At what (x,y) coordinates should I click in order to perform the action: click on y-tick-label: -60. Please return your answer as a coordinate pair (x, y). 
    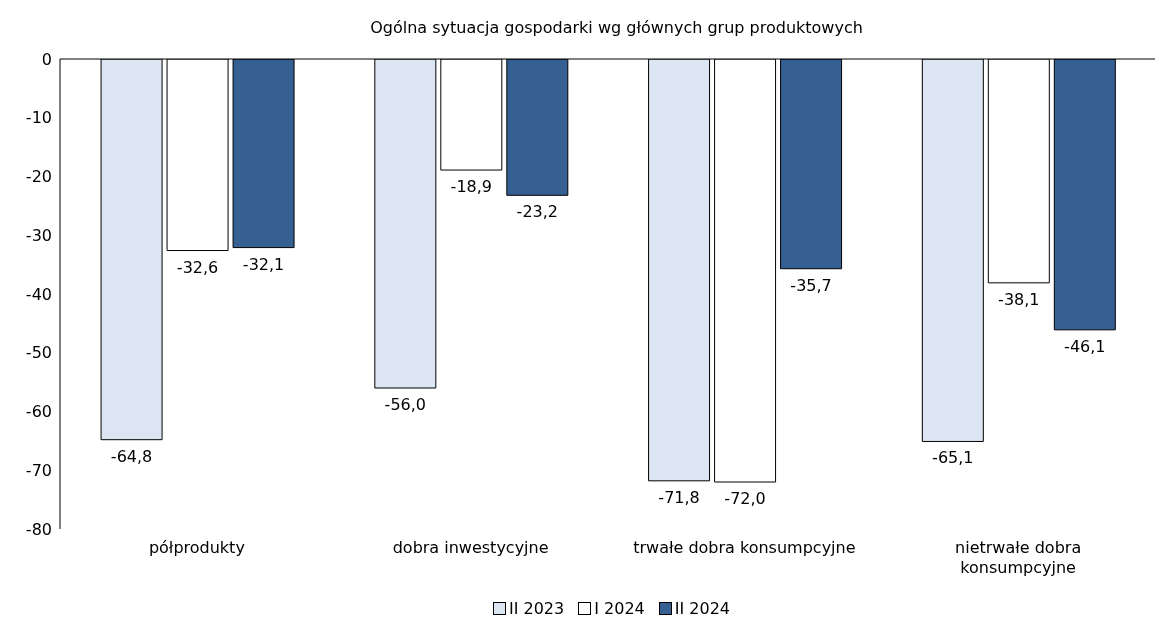
    Looking at the image, I should click on (38, 412).